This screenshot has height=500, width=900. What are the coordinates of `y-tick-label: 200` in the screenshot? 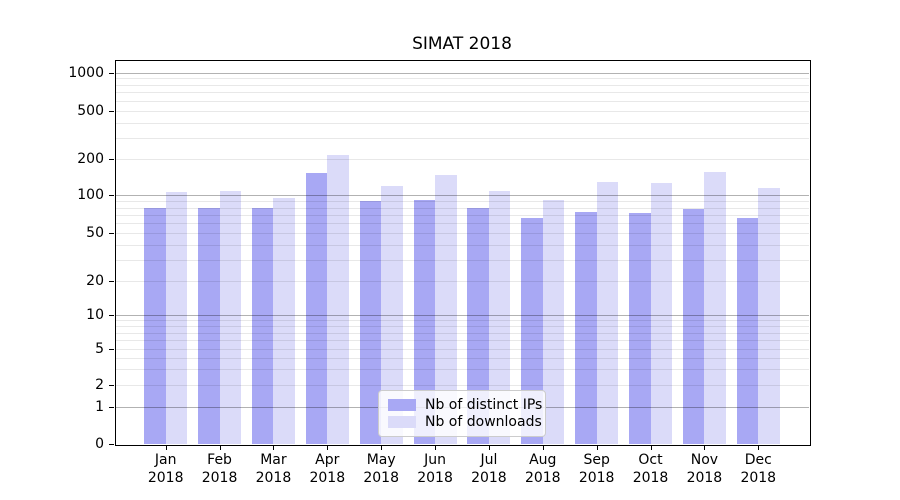 It's located at (90, 159).